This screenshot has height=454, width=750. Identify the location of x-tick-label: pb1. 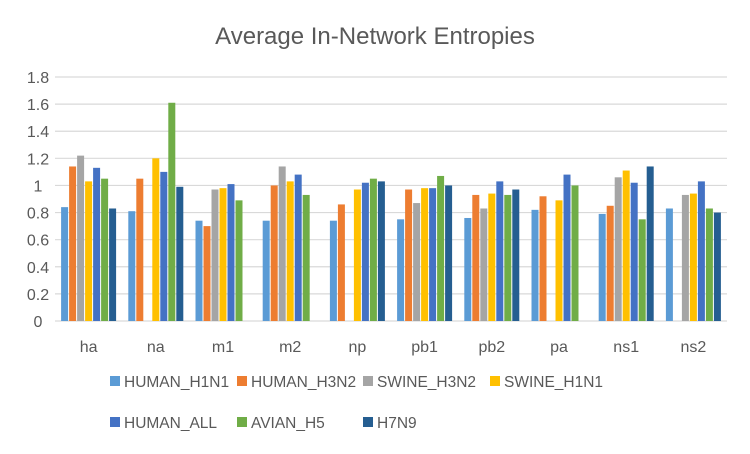
(424, 347).